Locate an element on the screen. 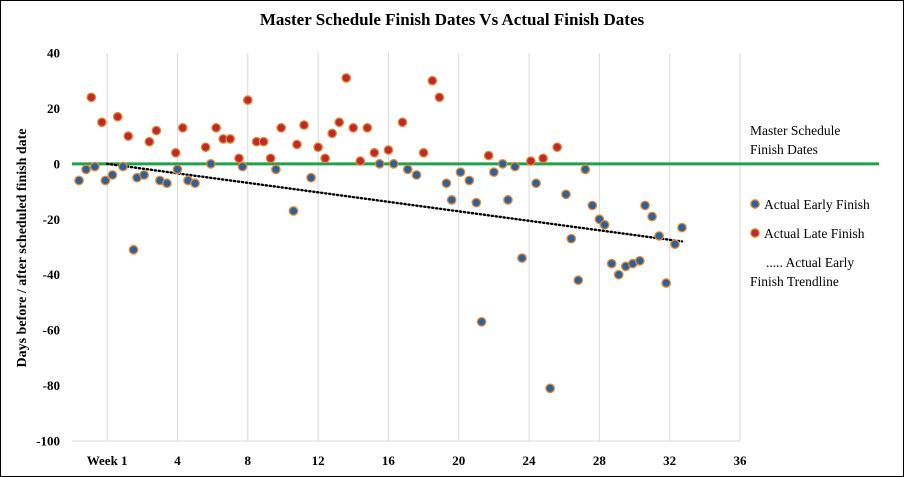 Image resolution: width=904 pixels, height=477 pixels. legend-trendline-label-line-1: ..... Actual Early is located at coordinates (810, 262).